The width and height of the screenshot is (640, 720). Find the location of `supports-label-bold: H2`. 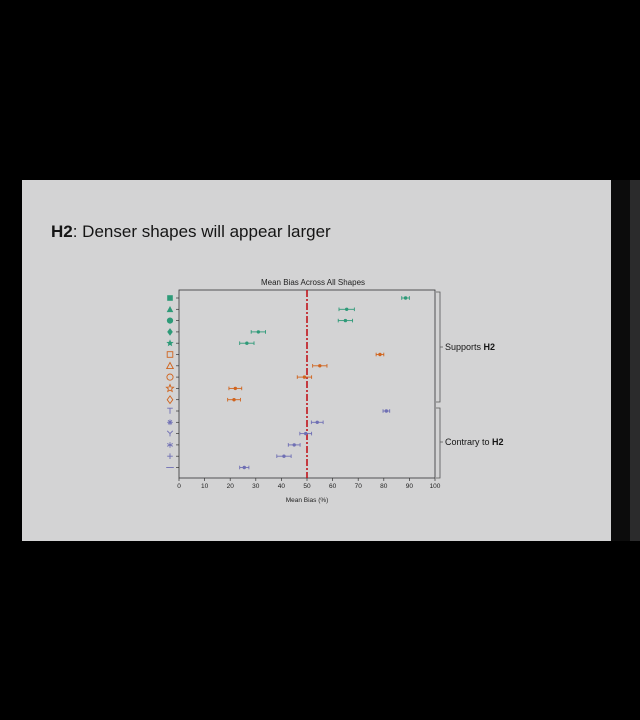

supports-label-bold: H2 is located at coordinates (490, 347).